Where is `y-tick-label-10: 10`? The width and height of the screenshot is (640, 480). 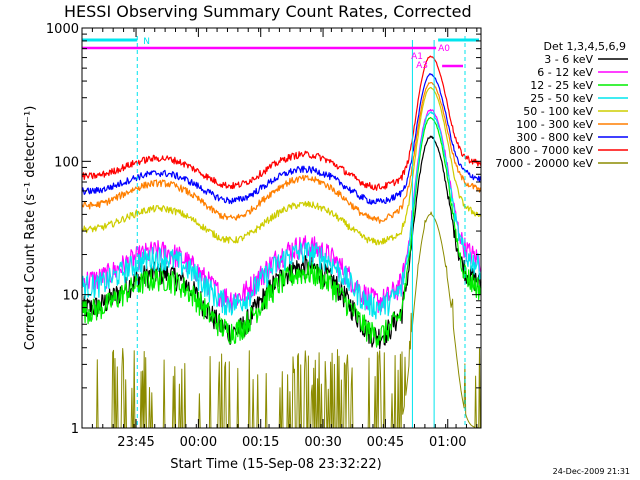
y-tick-label-10: 10 is located at coordinates (70, 296).